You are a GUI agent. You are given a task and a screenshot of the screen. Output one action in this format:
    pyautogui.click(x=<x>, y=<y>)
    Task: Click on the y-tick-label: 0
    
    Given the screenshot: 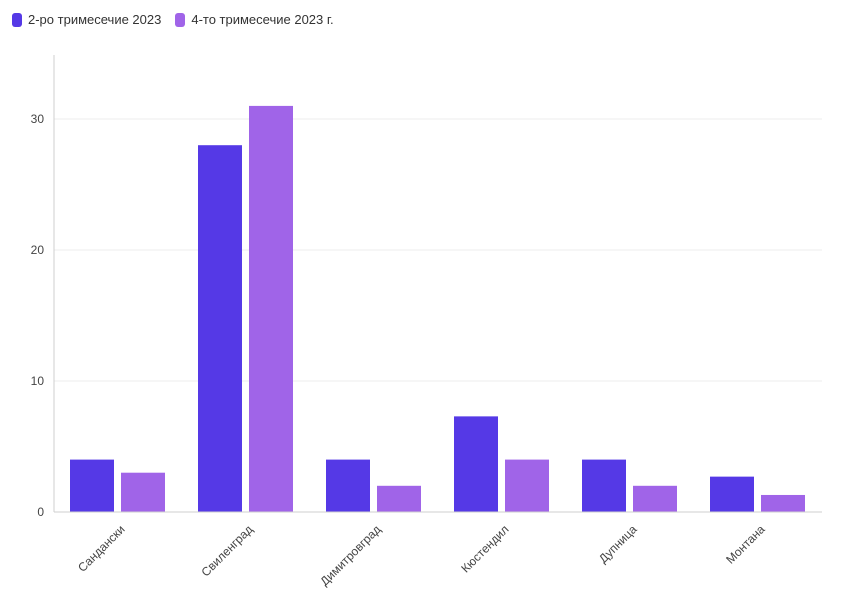 What is the action you would take?
    pyautogui.click(x=40, y=512)
    